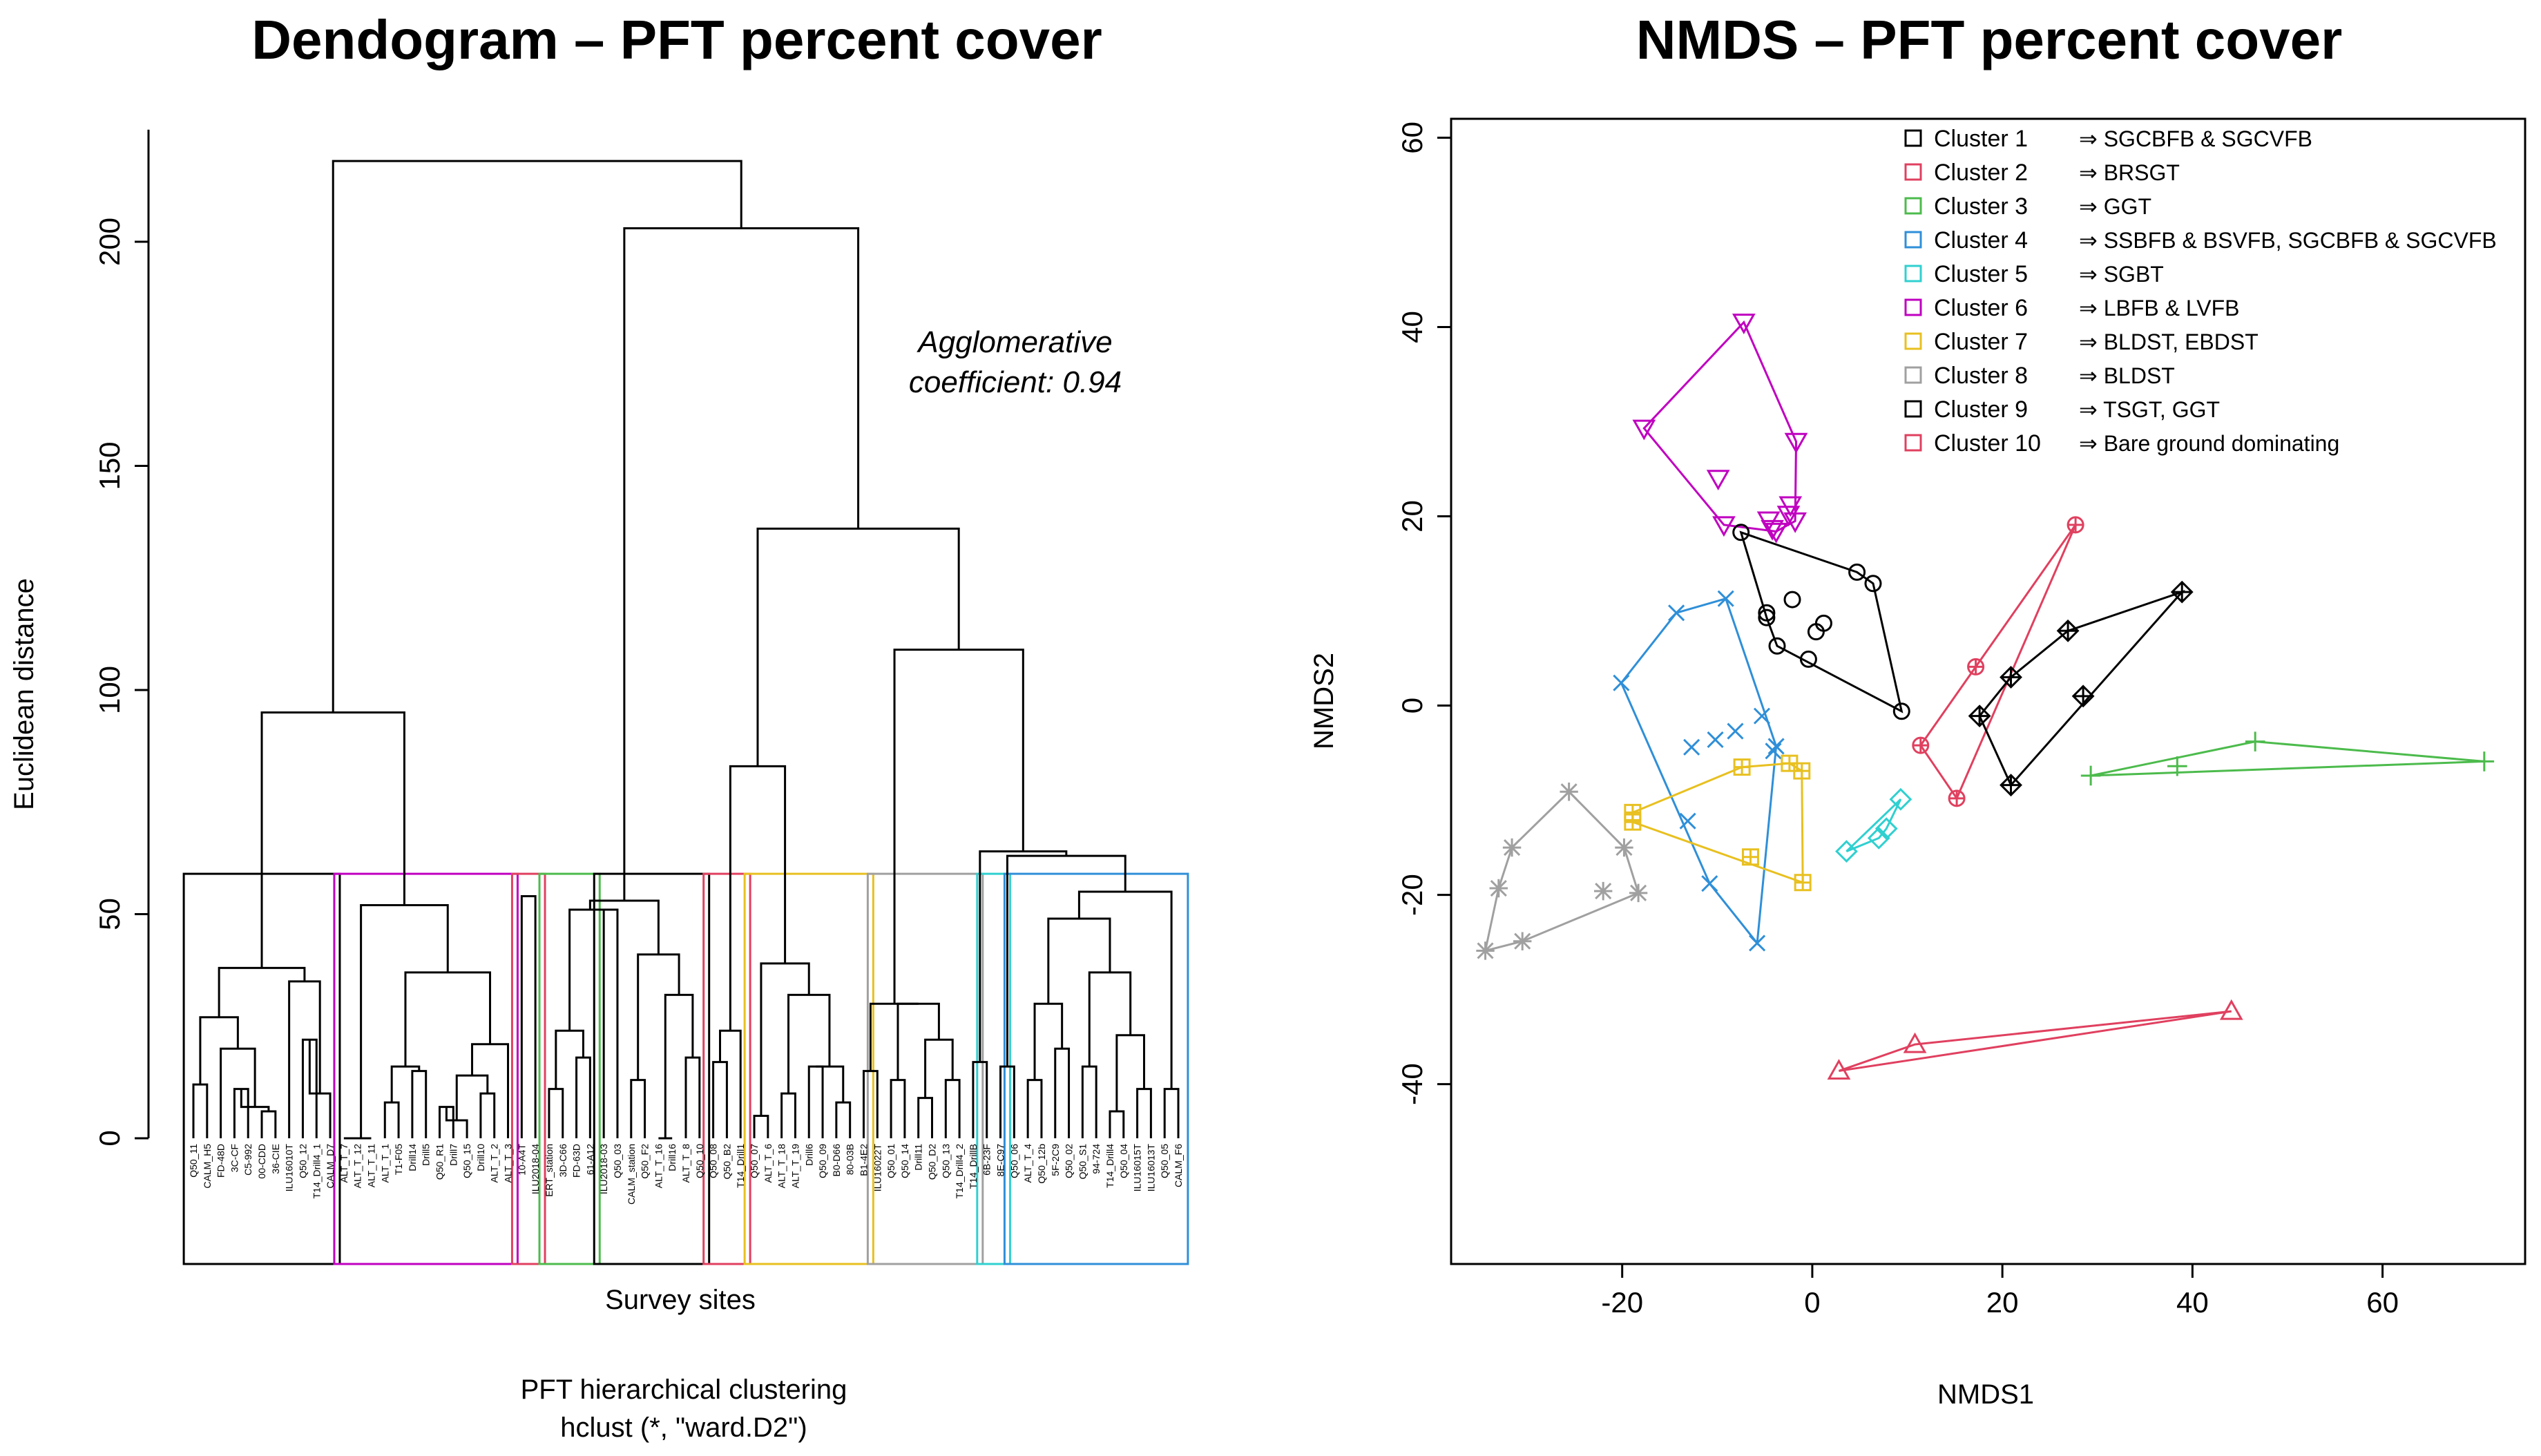 Image resolution: width=2541 pixels, height=1456 pixels. Describe the element at coordinates (24, 694) in the screenshot. I see `dendrogram-y-axis-label: Euclidean distance` at that location.